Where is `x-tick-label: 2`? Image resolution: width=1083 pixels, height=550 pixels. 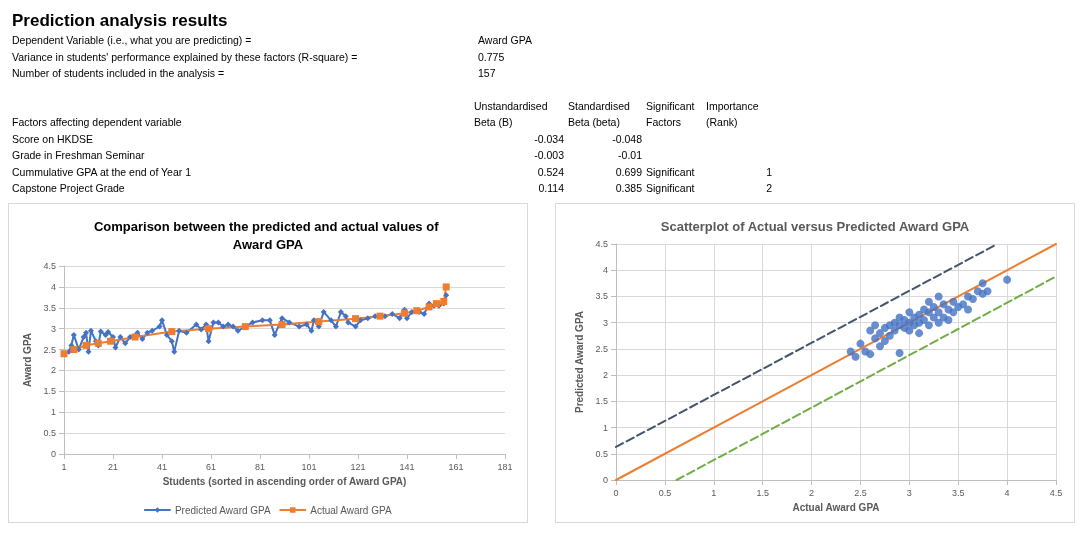
x-tick-label: 2 is located at coordinates (812, 492).